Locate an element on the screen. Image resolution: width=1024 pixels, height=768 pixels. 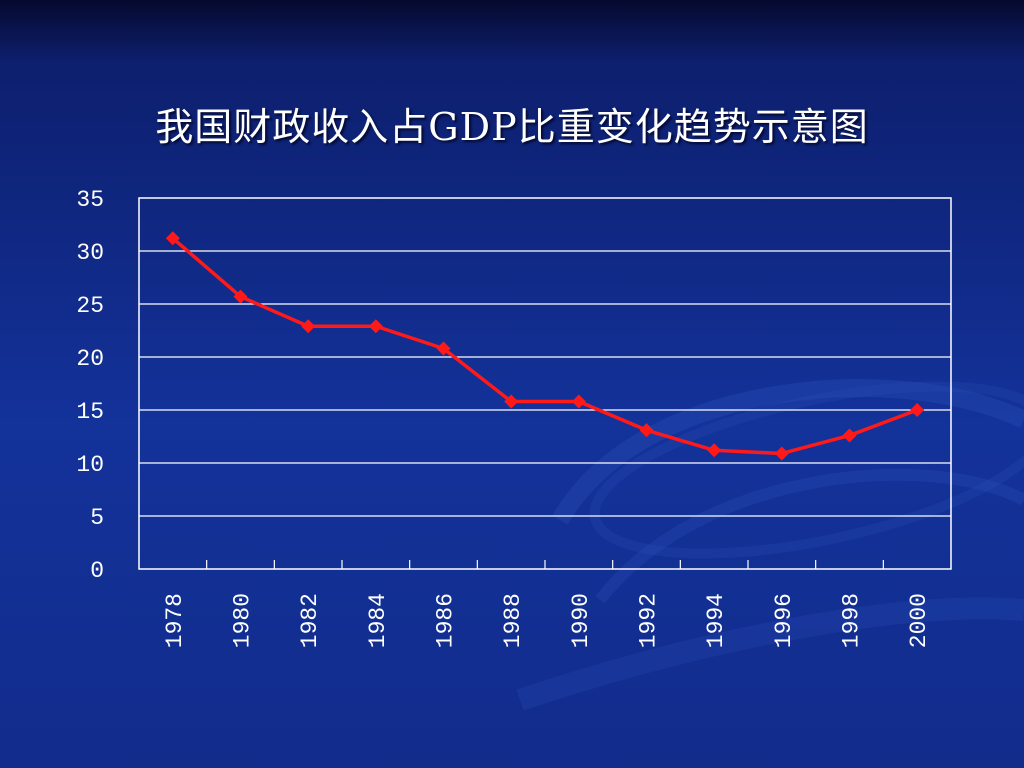
y-tick-label: 35 is located at coordinates (90, 200).